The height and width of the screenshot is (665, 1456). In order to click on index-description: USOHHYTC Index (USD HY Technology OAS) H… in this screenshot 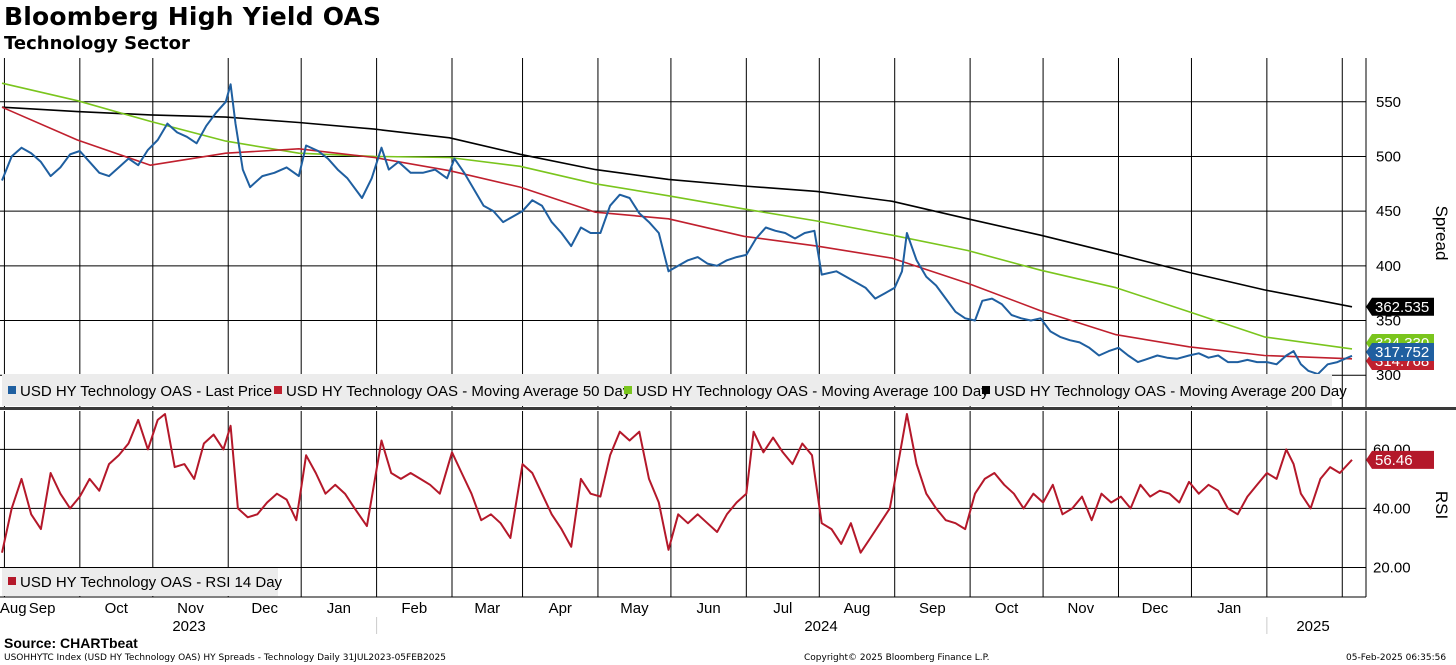, I will do `click(225, 658)`.